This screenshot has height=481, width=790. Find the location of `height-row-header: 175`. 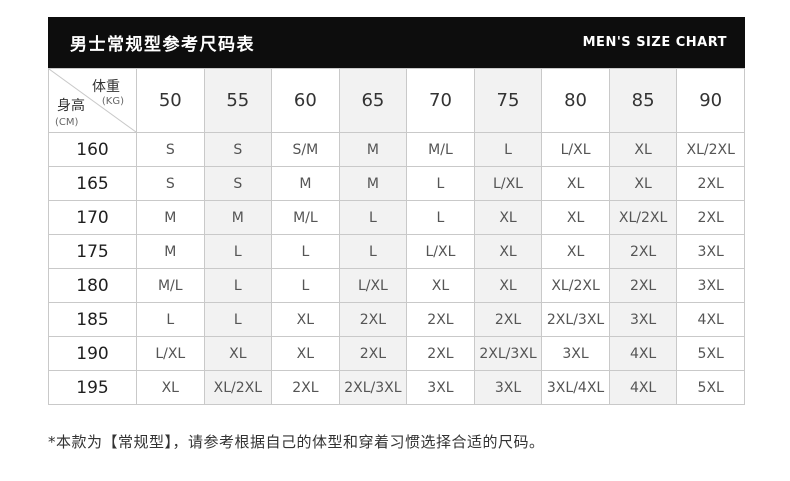

height-row-header: 175 is located at coordinates (92, 251).